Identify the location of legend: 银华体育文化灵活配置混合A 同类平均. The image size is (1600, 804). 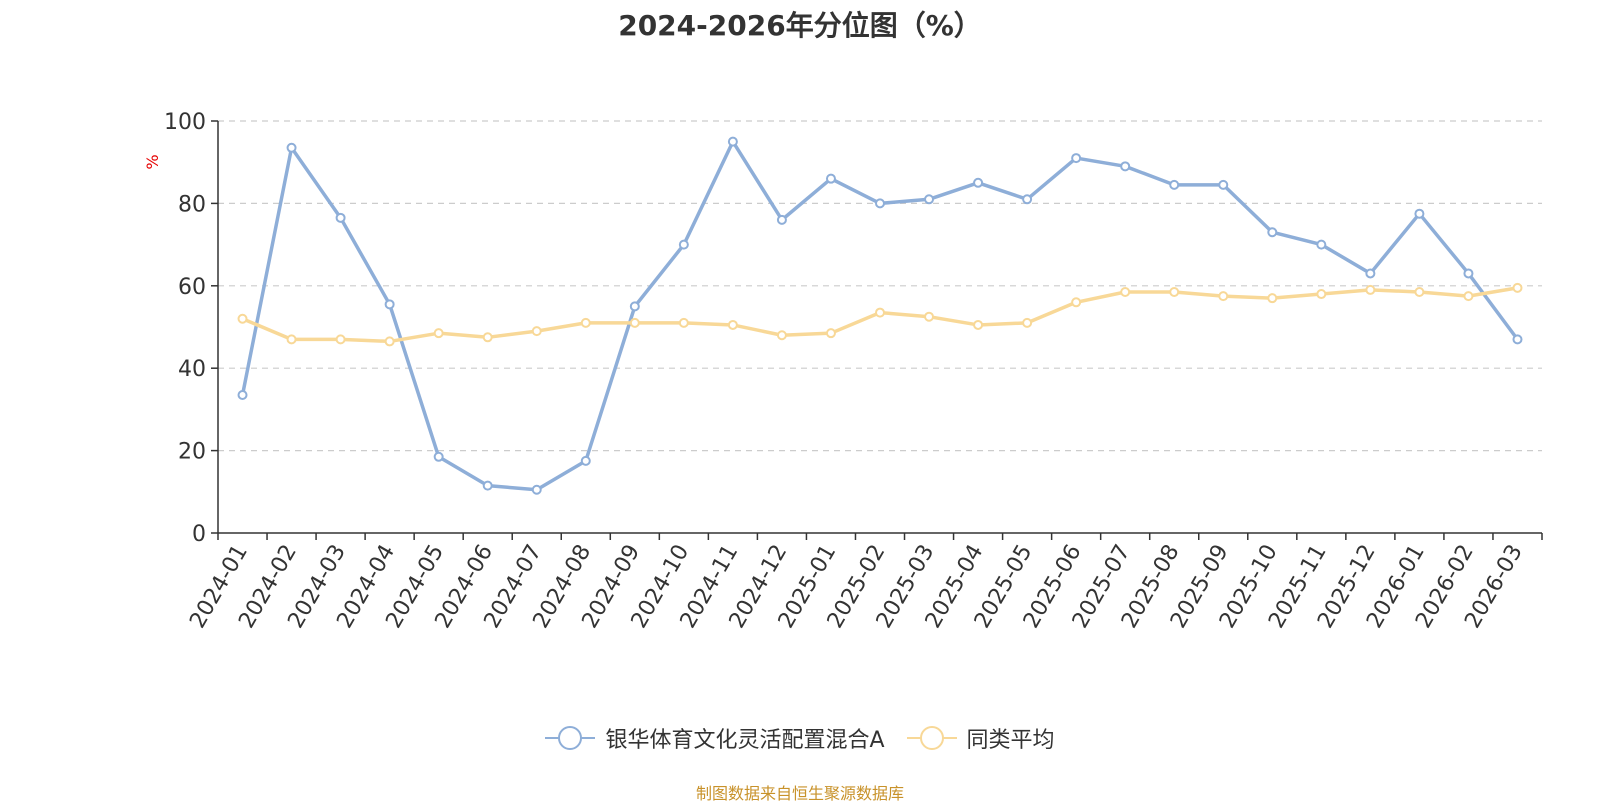
(800, 738).